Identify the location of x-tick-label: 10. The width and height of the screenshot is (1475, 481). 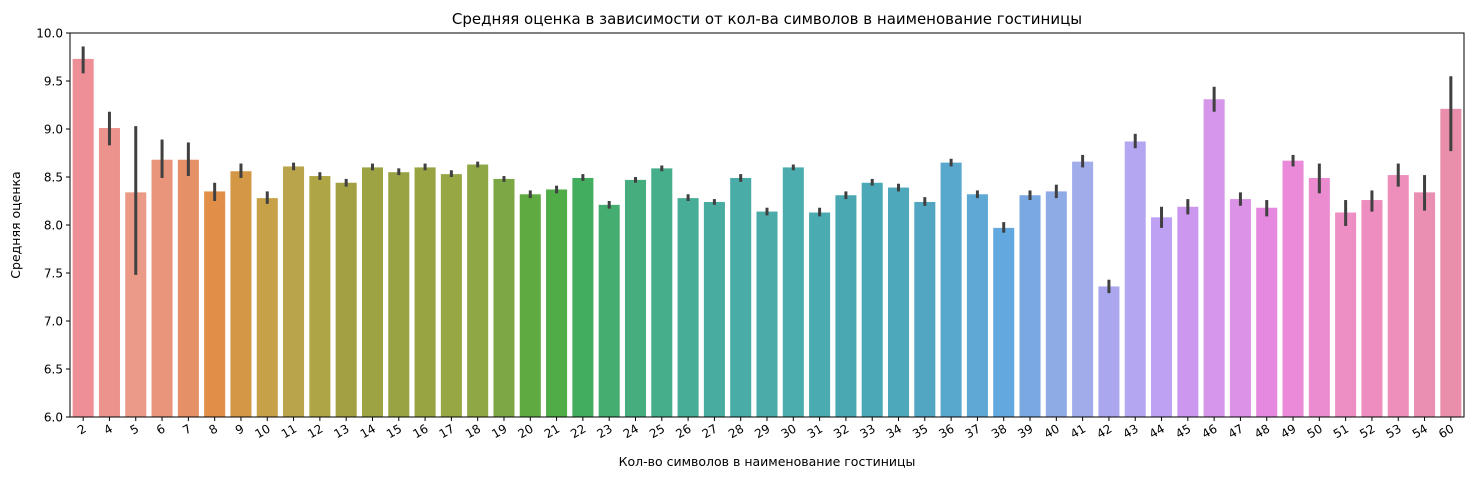
(263, 431).